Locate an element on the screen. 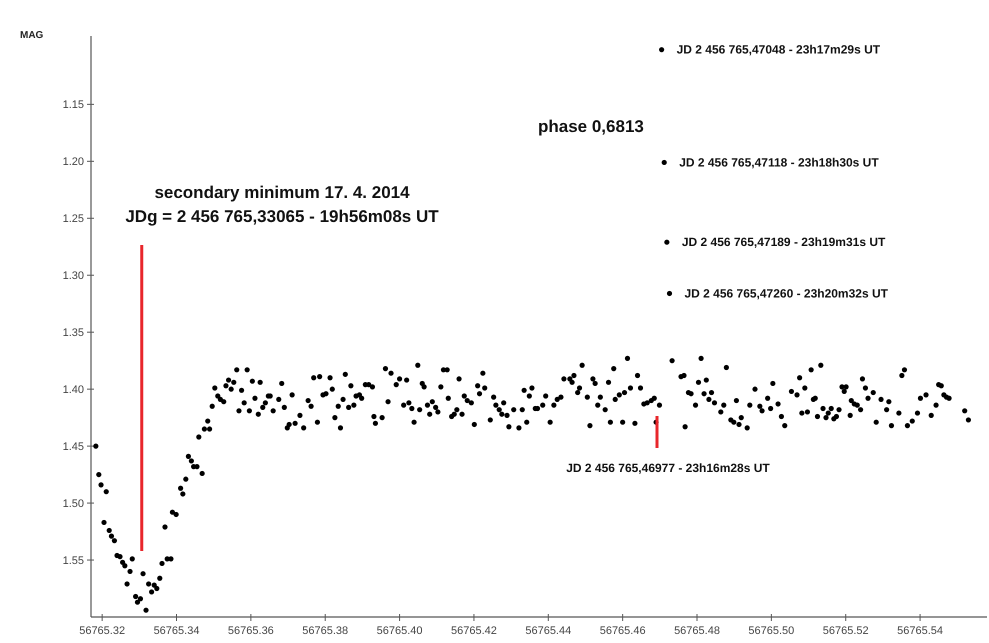 The height and width of the screenshot is (643, 989). x-tick-label: 56765.46 is located at coordinates (623, 631).